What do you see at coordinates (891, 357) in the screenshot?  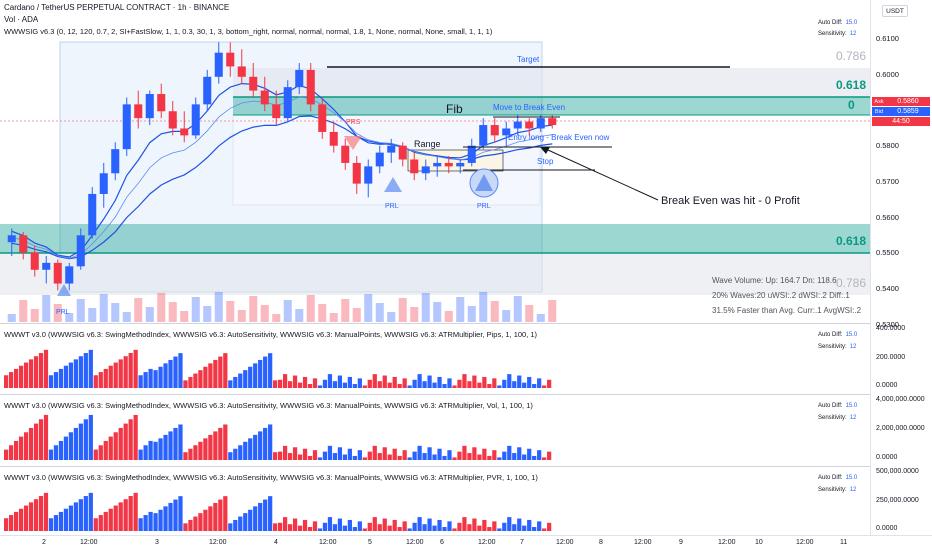 I see `sub-axis-label: 200.0000` at bounding box center [891, 357].